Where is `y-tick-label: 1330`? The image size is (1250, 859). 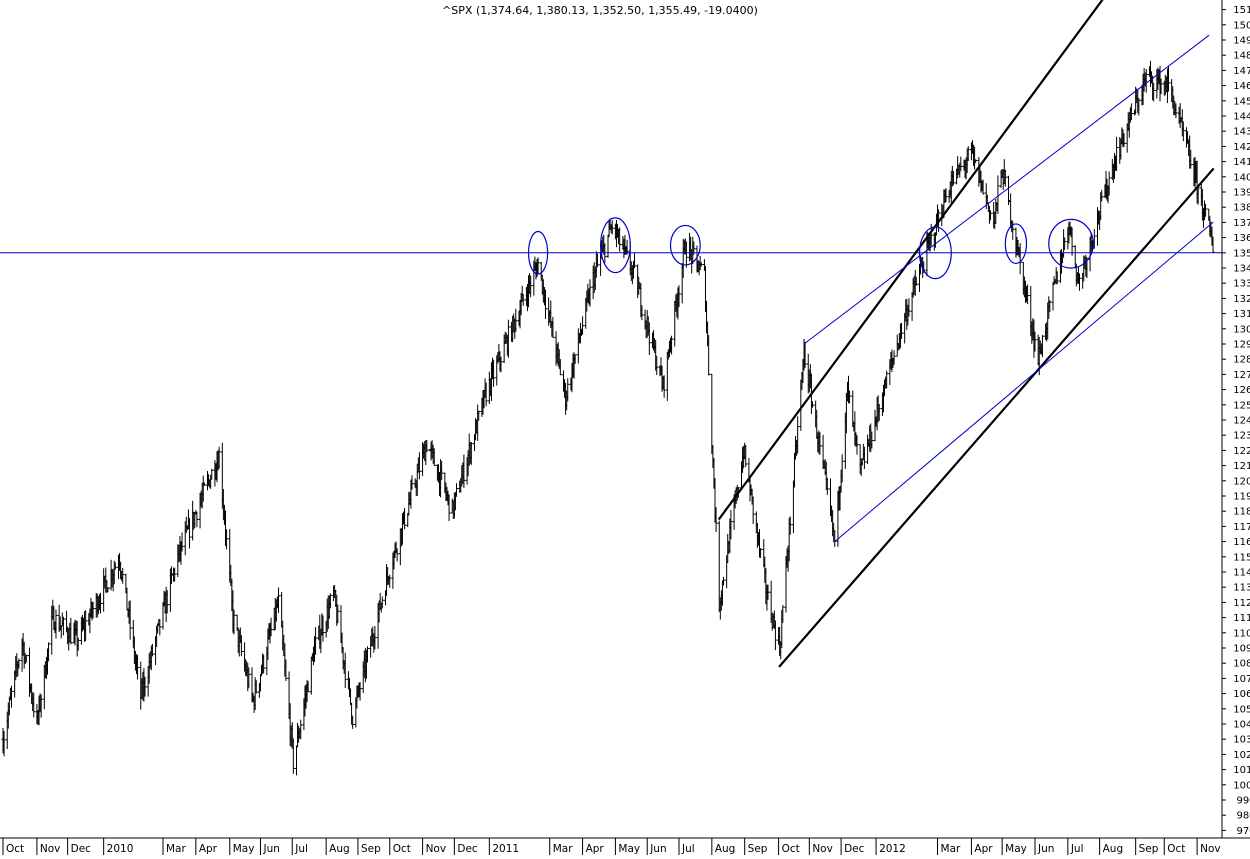
y-tick-label: 1330 is located at coordinates (1241, 284).